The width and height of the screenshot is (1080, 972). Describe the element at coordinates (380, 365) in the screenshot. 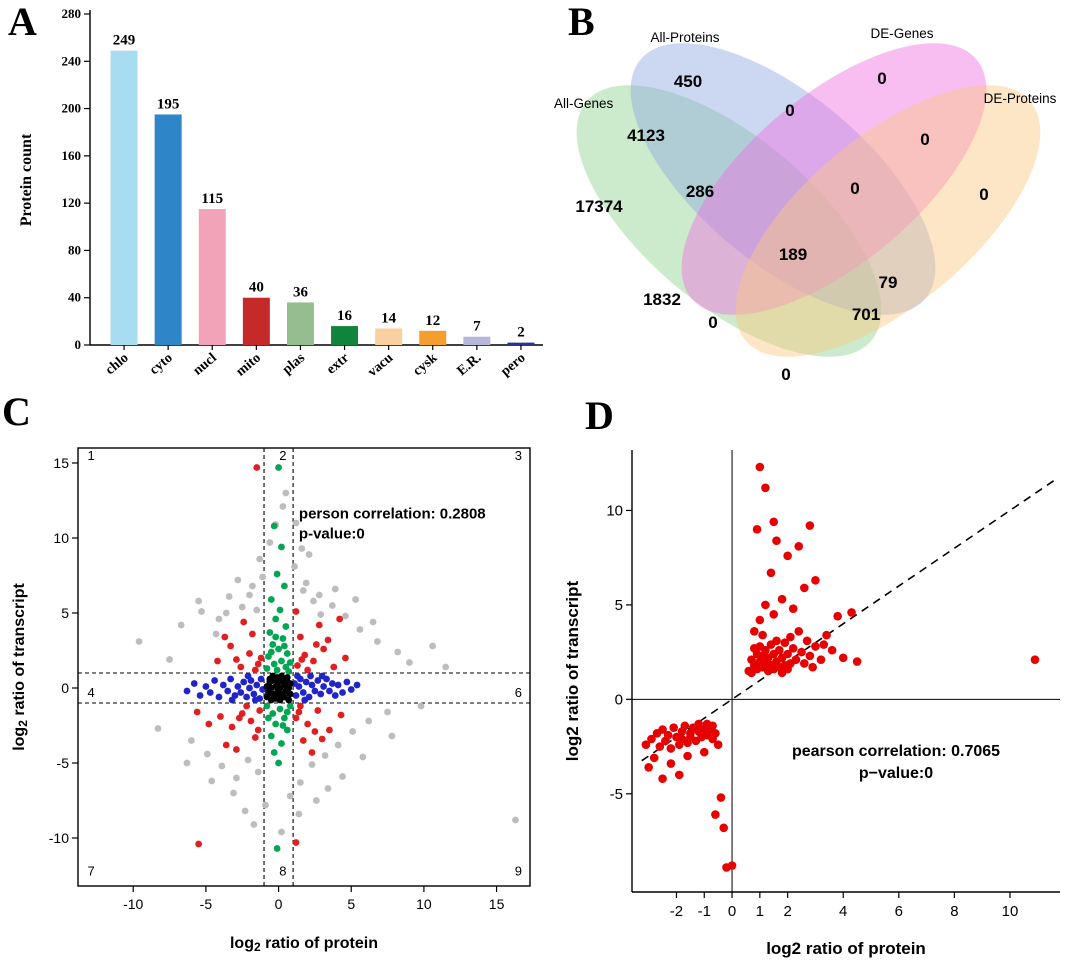

I see `svg-text: vacu` at that location.